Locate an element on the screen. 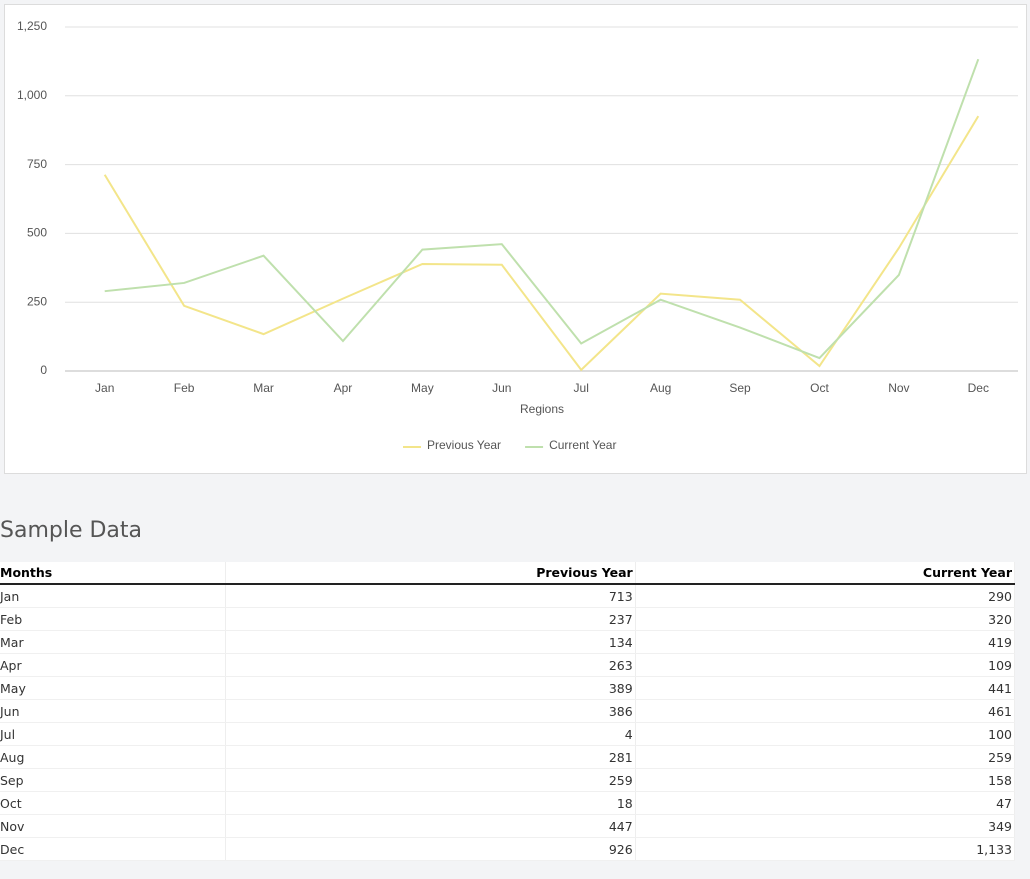  x-axis-label: Regions is located at coordinates (542, 409).